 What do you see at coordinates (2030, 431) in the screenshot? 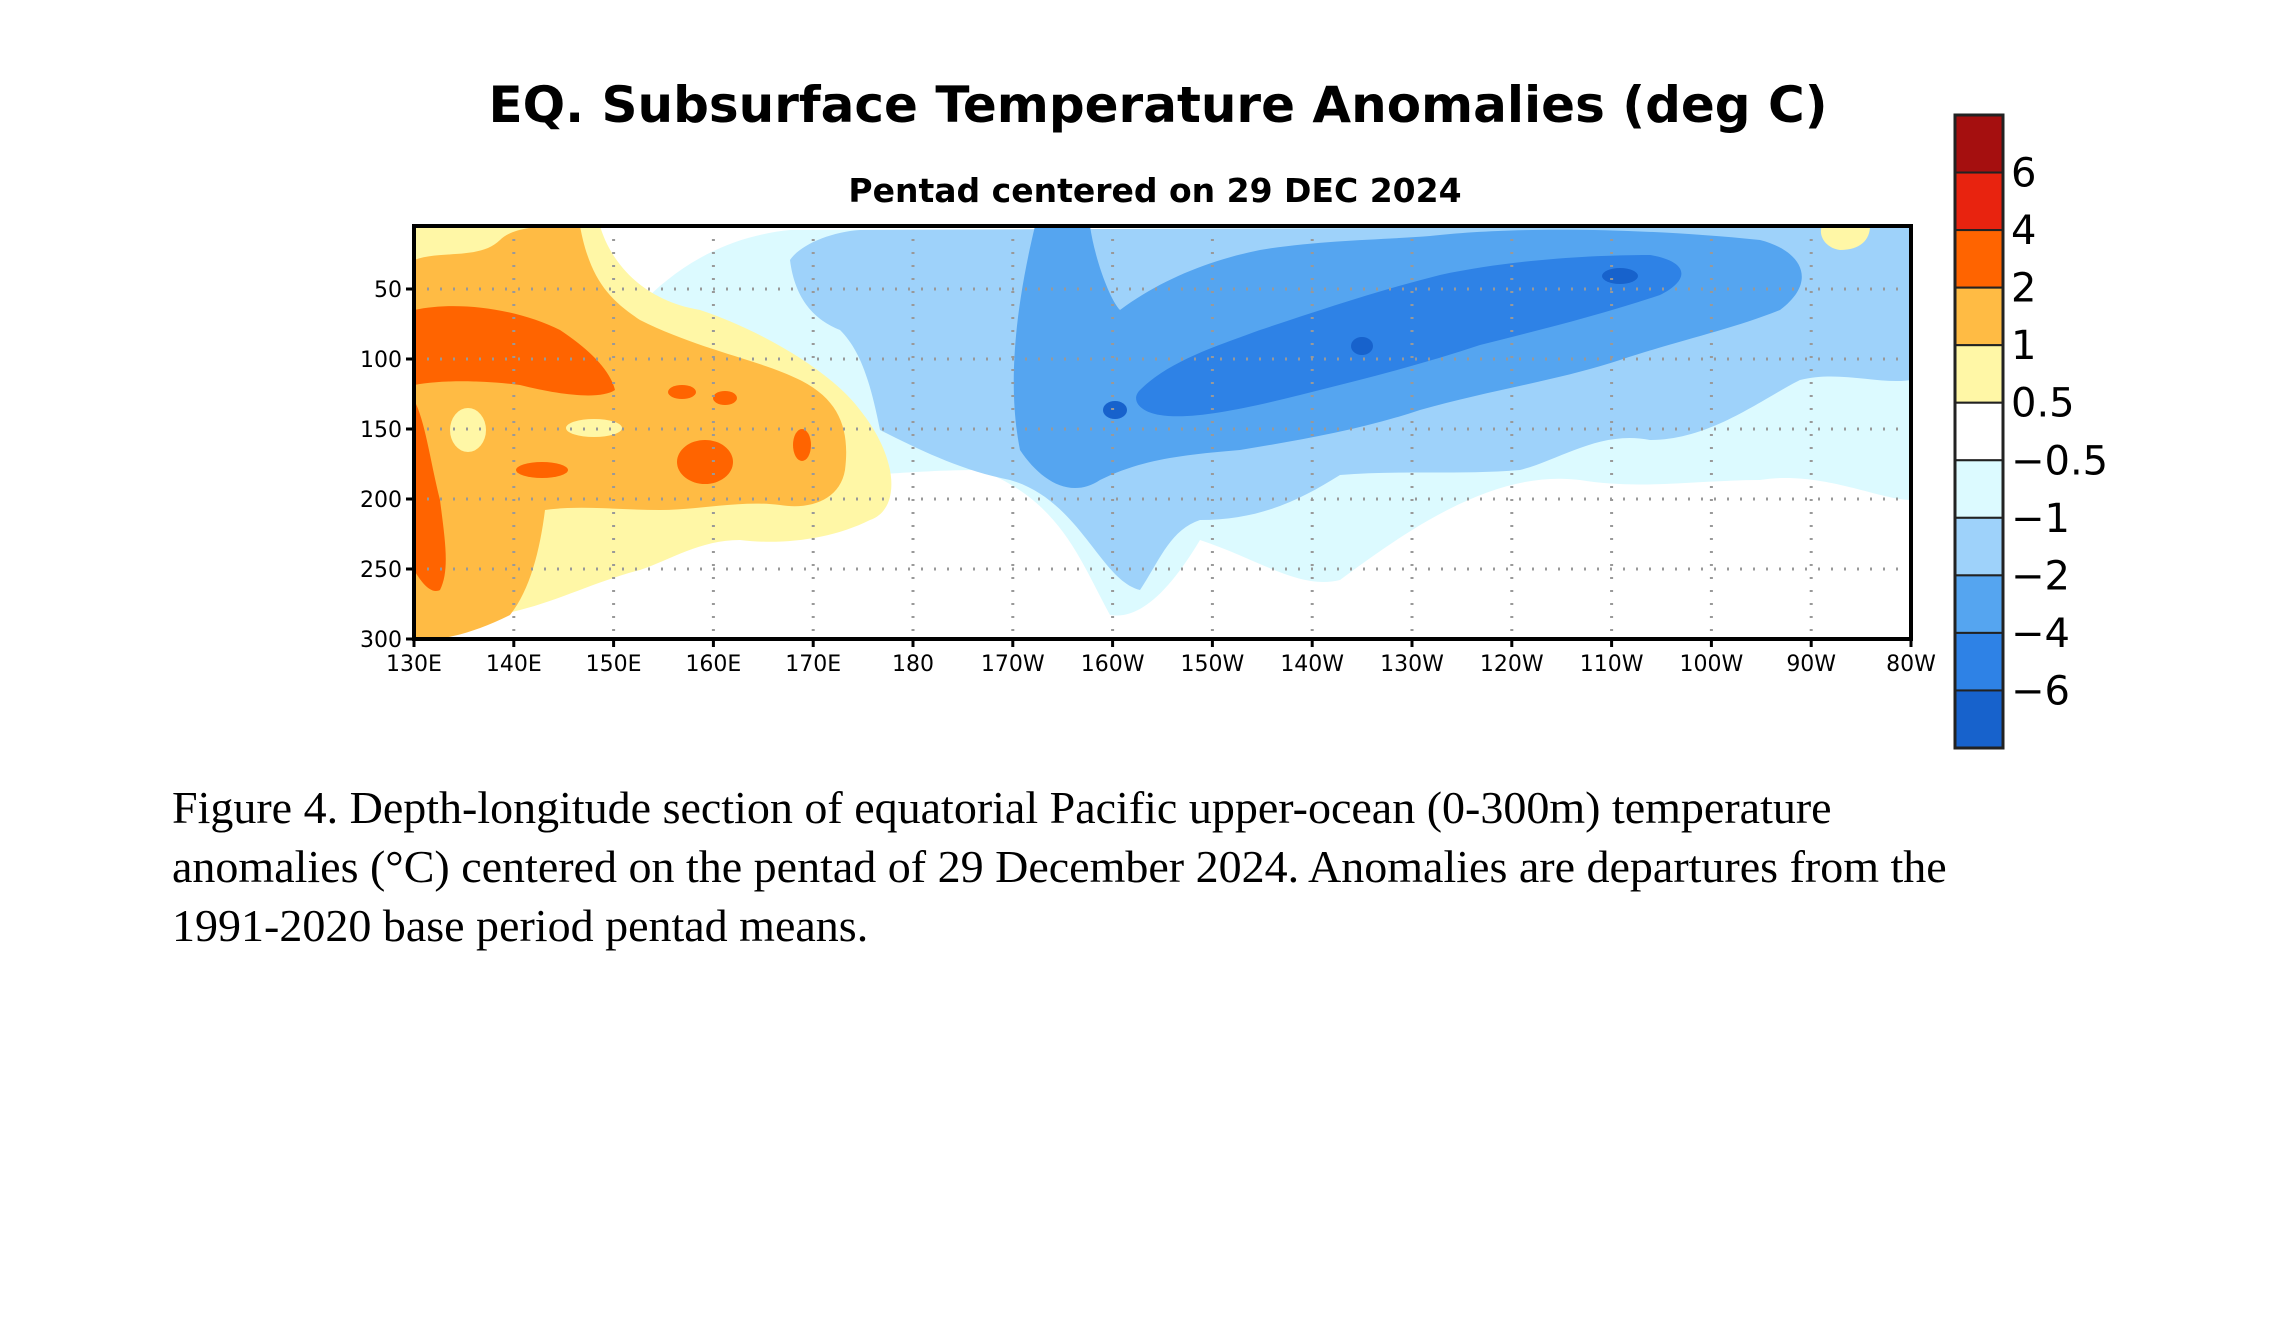
I see `colorbar: 6 4 2 1 0.5 −0.5 −1 −2 −4 −6` at bounding box center [2030, 431].